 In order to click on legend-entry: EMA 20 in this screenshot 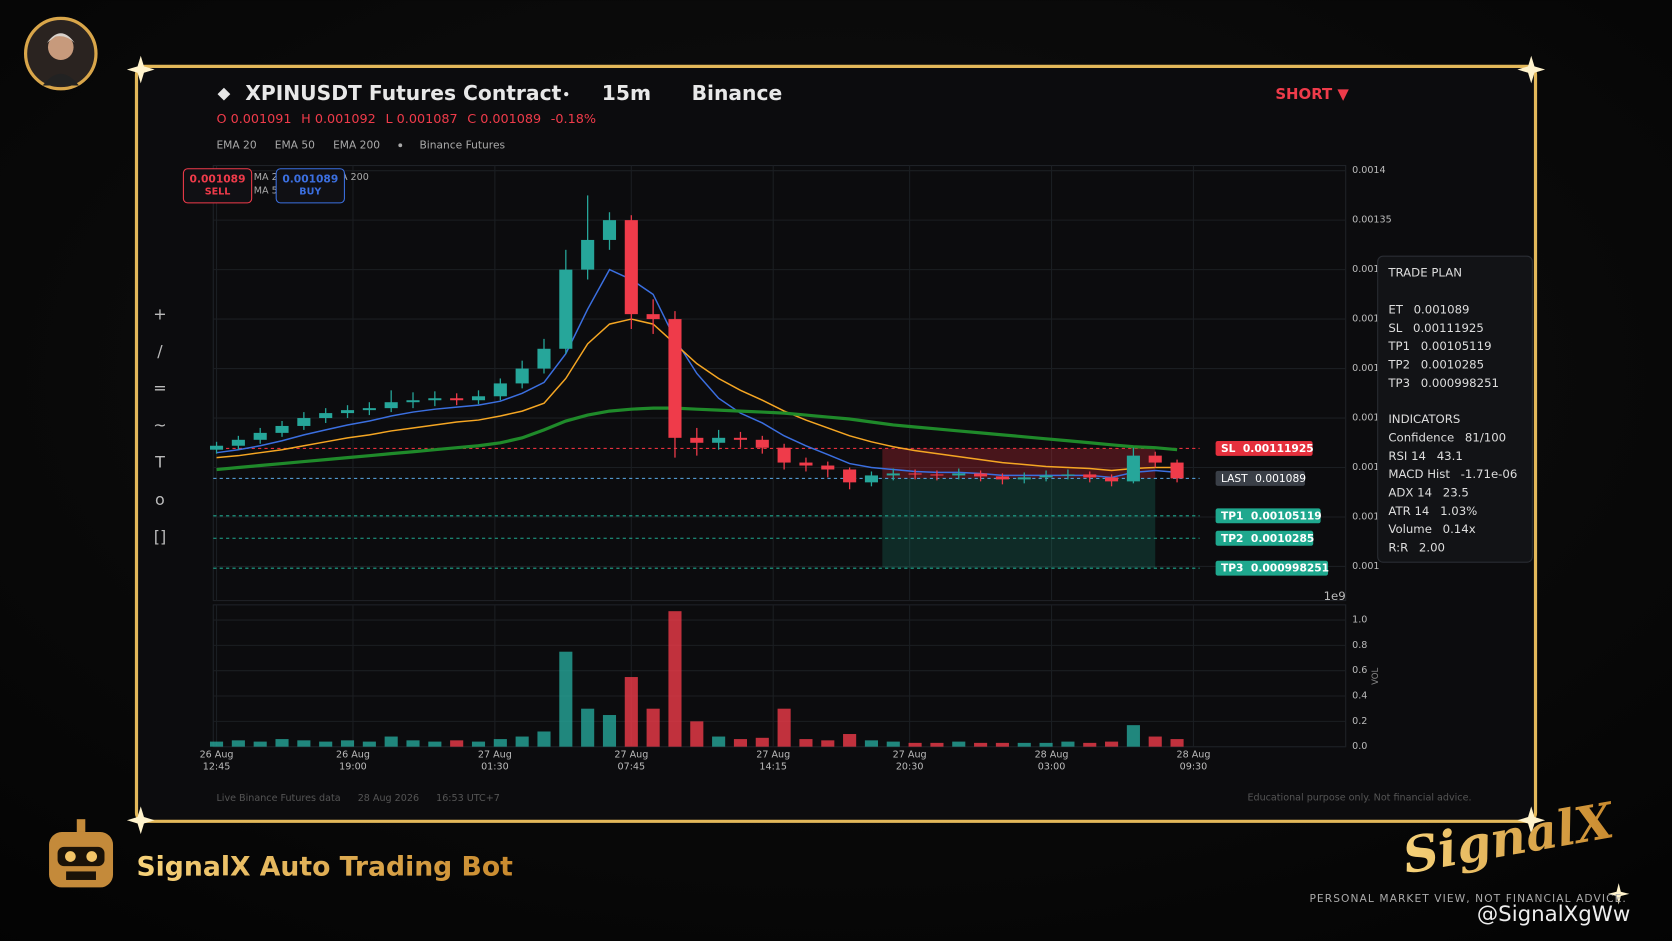, I will do `click(236, 144)`.